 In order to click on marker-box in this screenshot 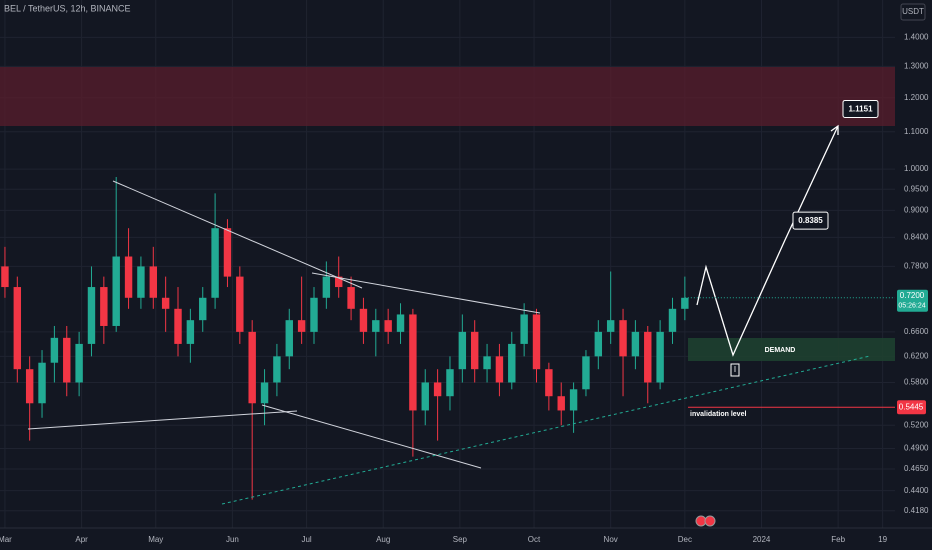, I will do `click(735, 370)`.